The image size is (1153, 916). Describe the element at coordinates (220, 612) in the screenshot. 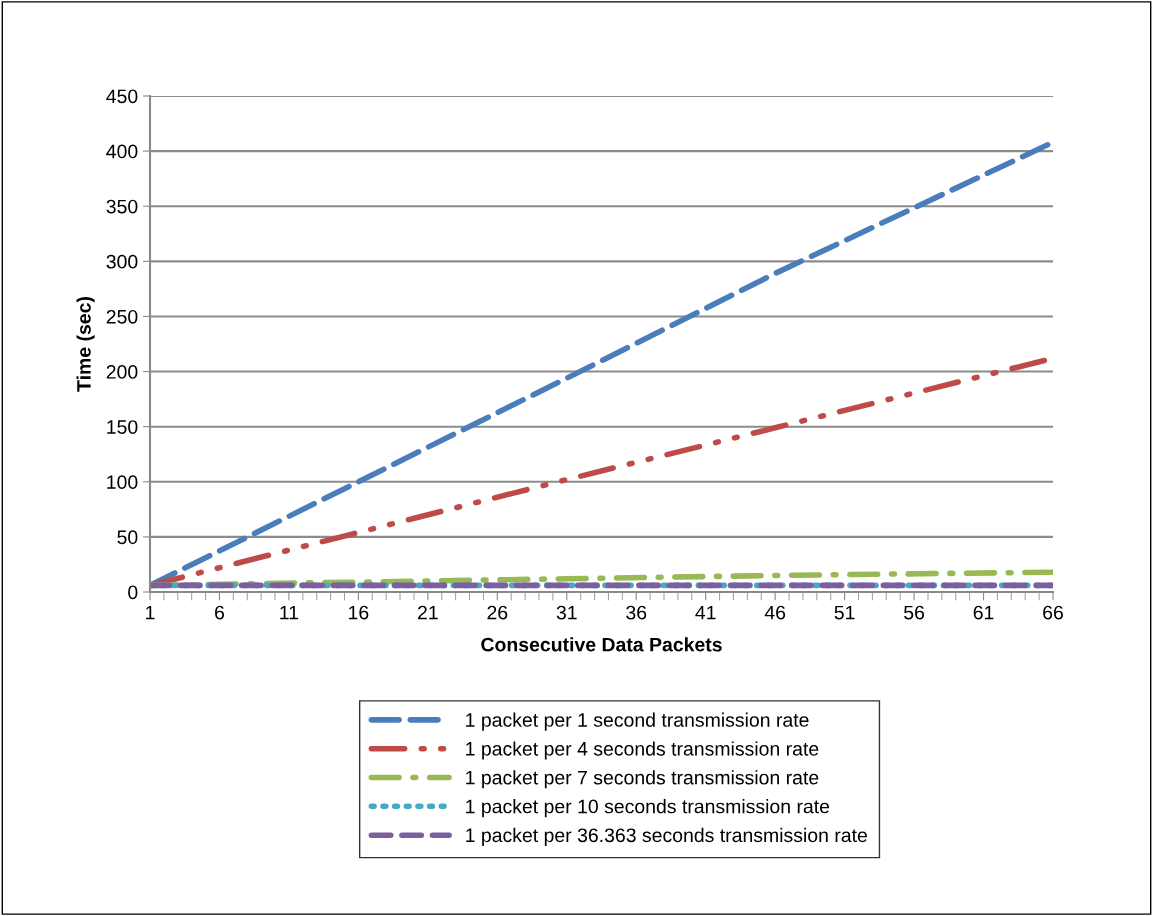

I see `x-tick-label: 6` at that location.